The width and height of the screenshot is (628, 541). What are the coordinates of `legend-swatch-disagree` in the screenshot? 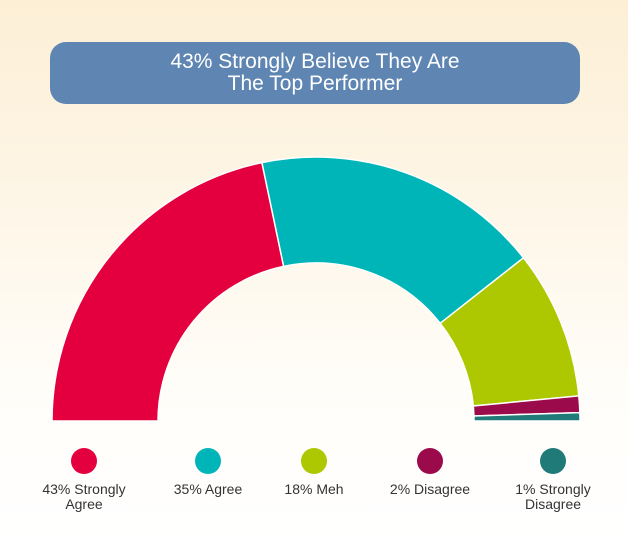 It's located at (430, 461).